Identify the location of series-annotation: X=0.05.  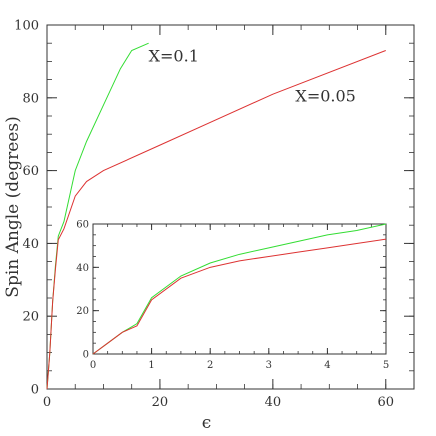
(325, 95).